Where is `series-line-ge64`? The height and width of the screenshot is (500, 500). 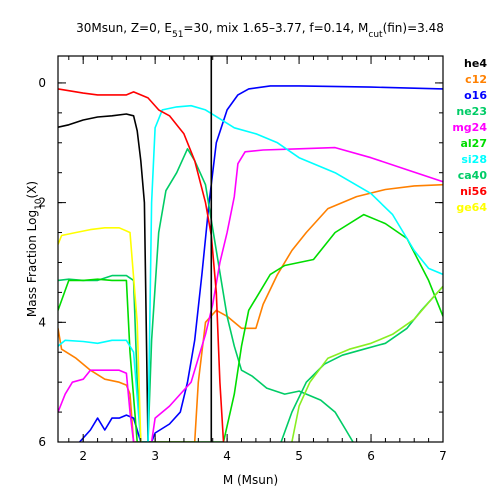 series-line-ge64 is located at coordinates (100, 334).